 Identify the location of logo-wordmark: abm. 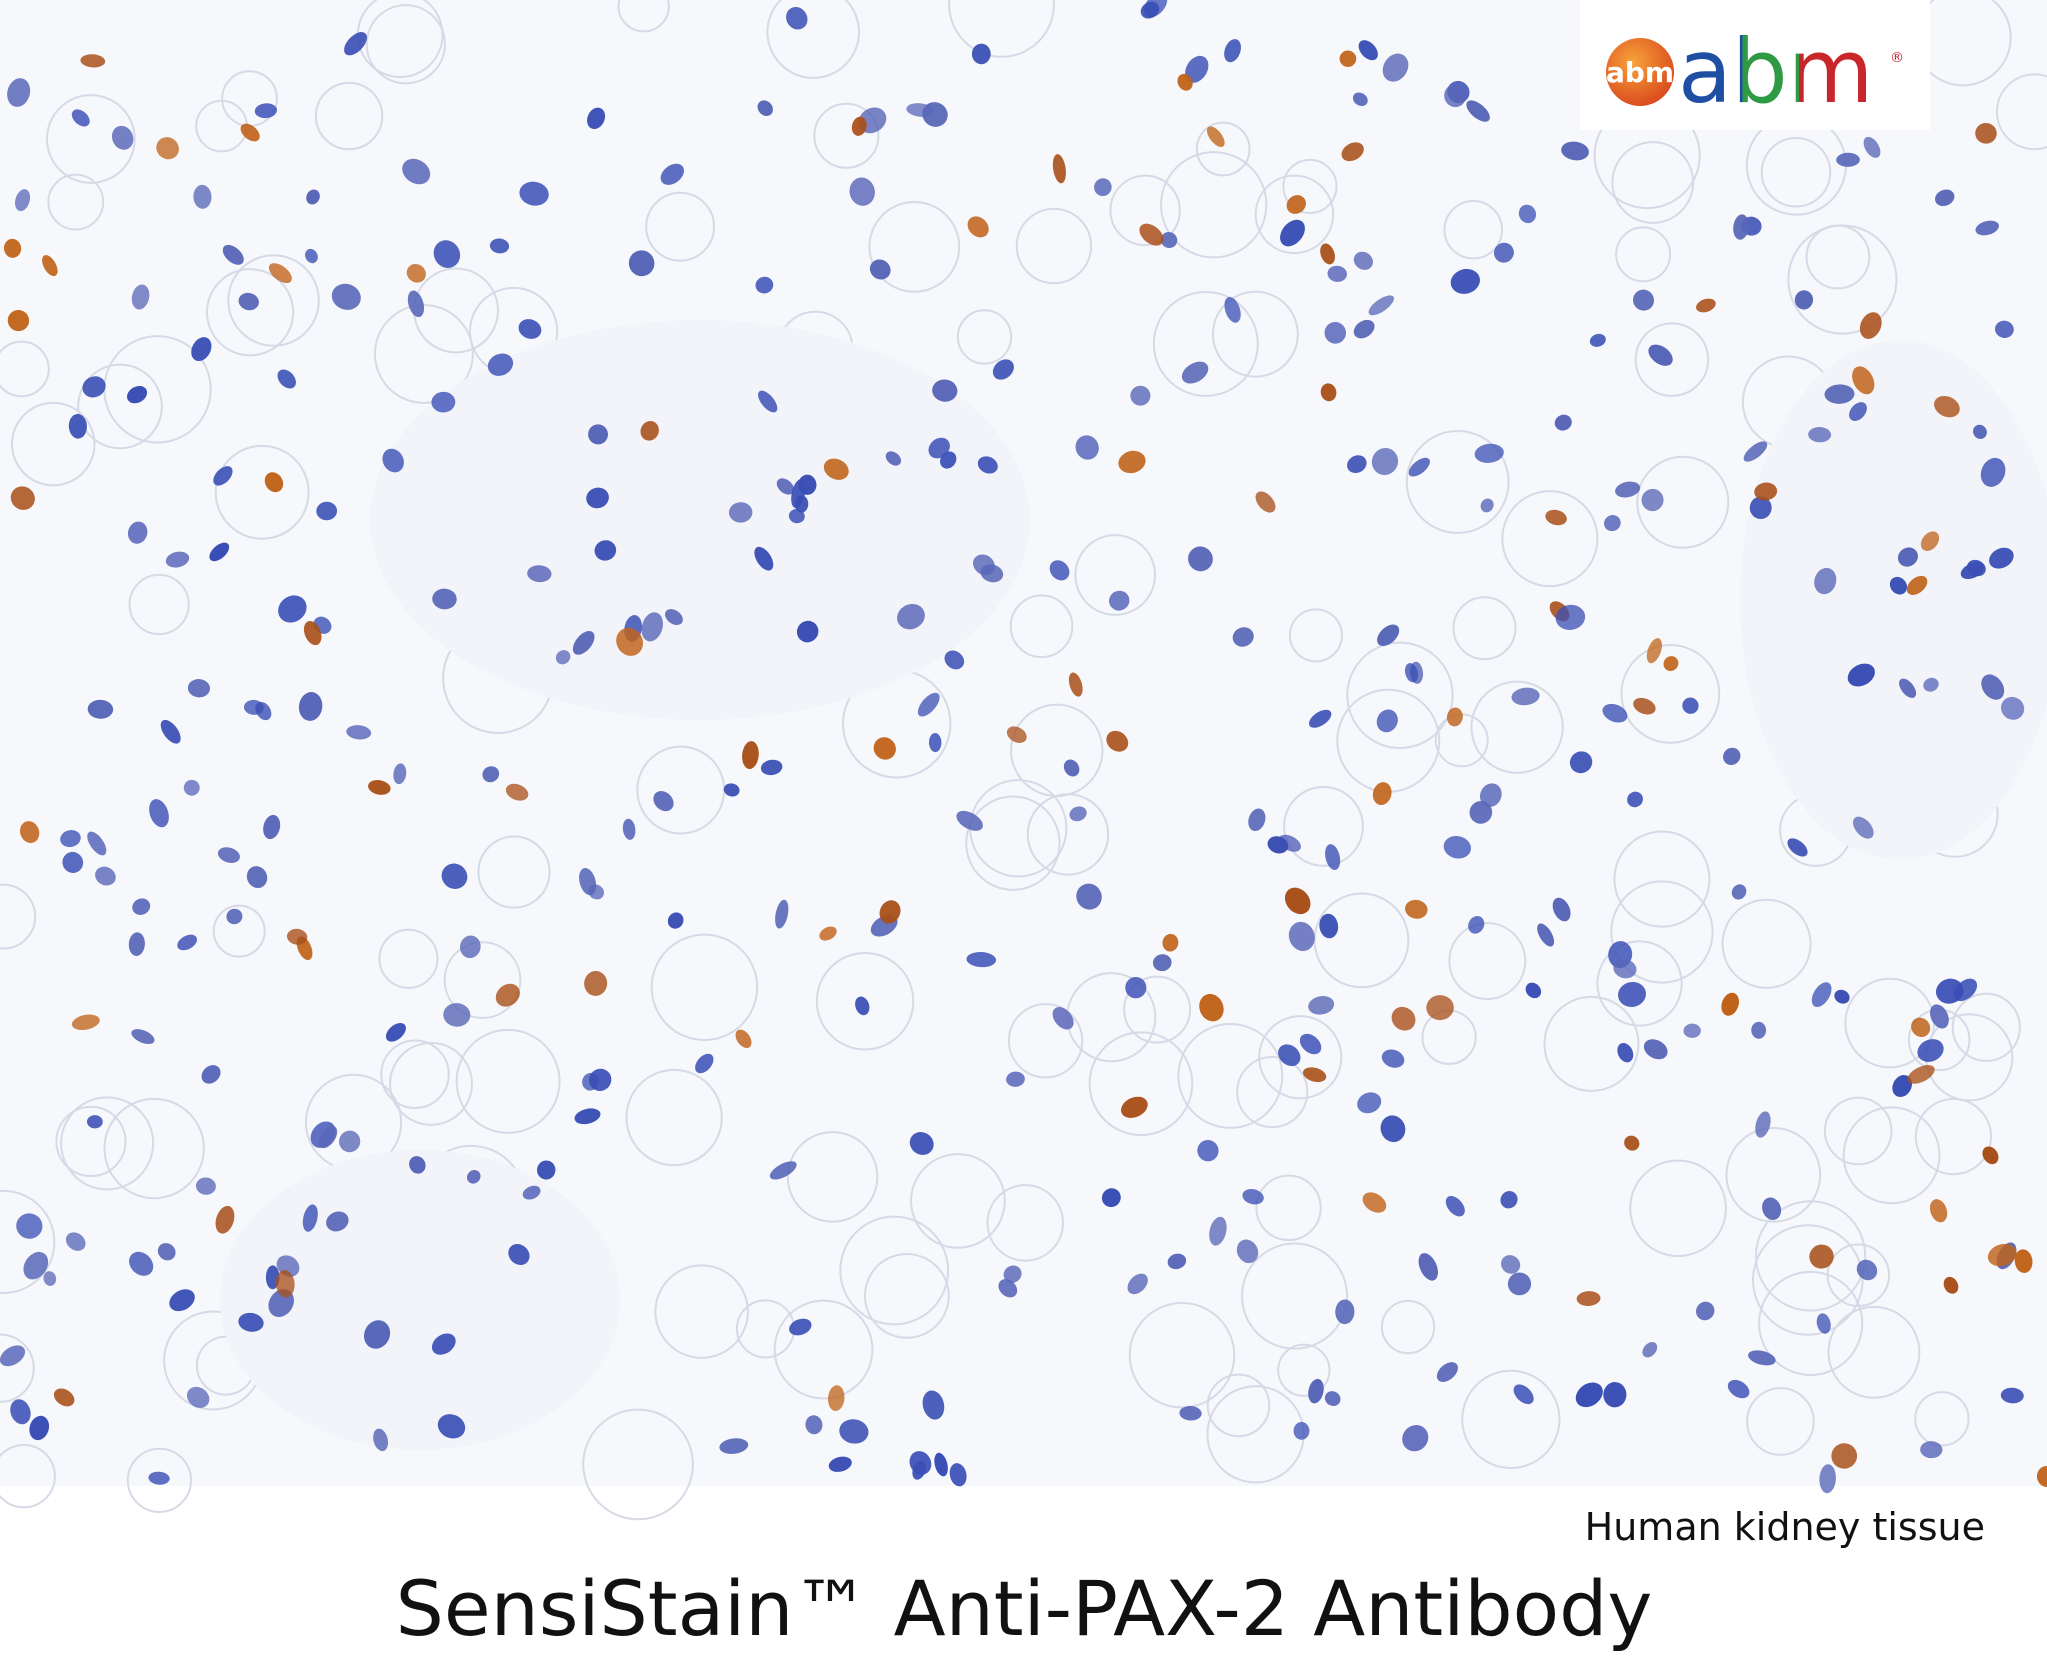
(1776, 71).